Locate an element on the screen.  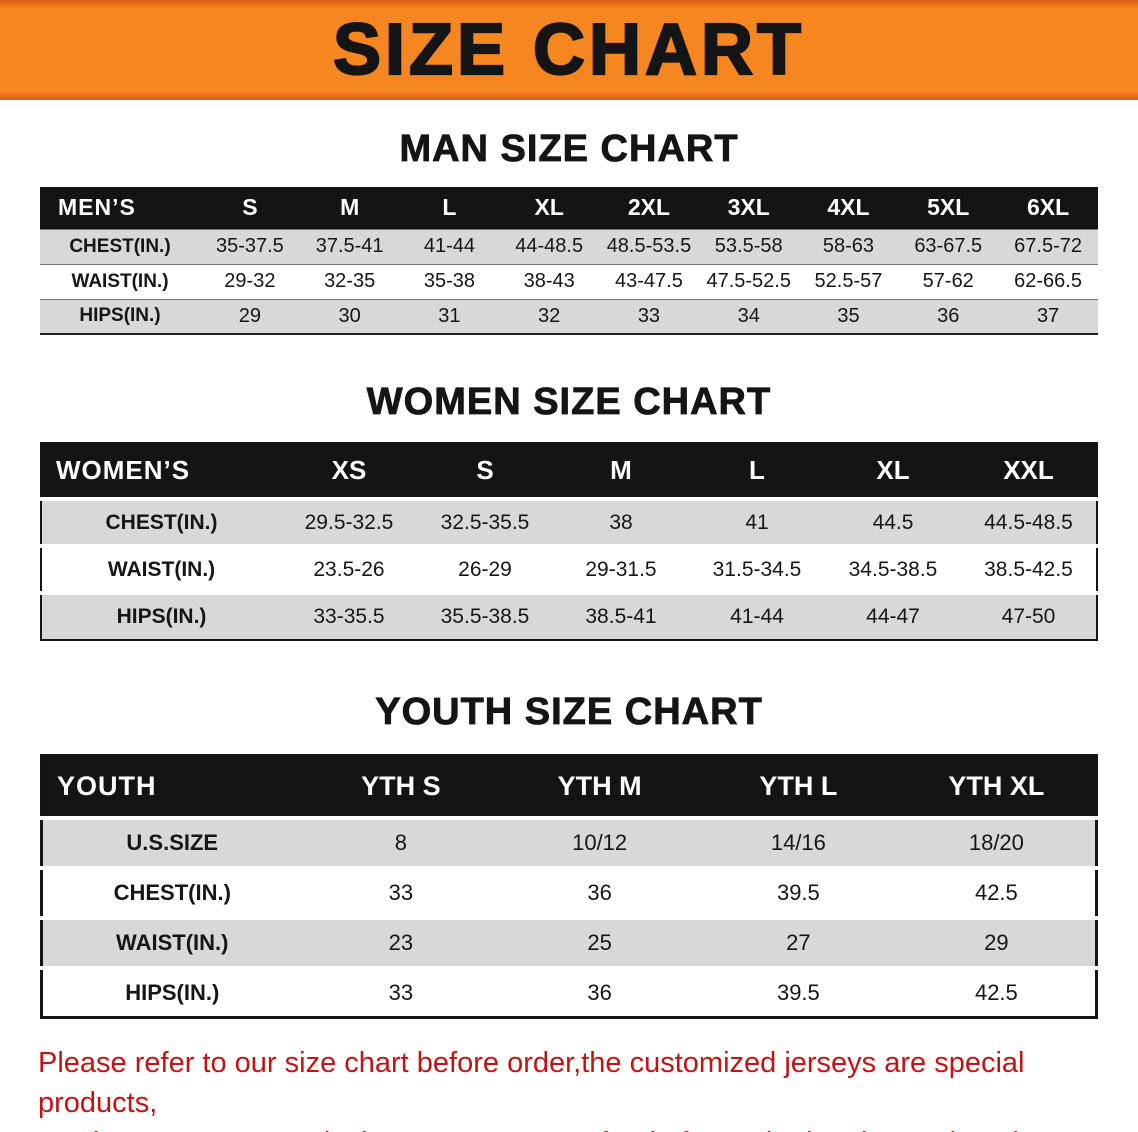
size-cell: 34.5-38.5 is located at coordinates (893, 568).